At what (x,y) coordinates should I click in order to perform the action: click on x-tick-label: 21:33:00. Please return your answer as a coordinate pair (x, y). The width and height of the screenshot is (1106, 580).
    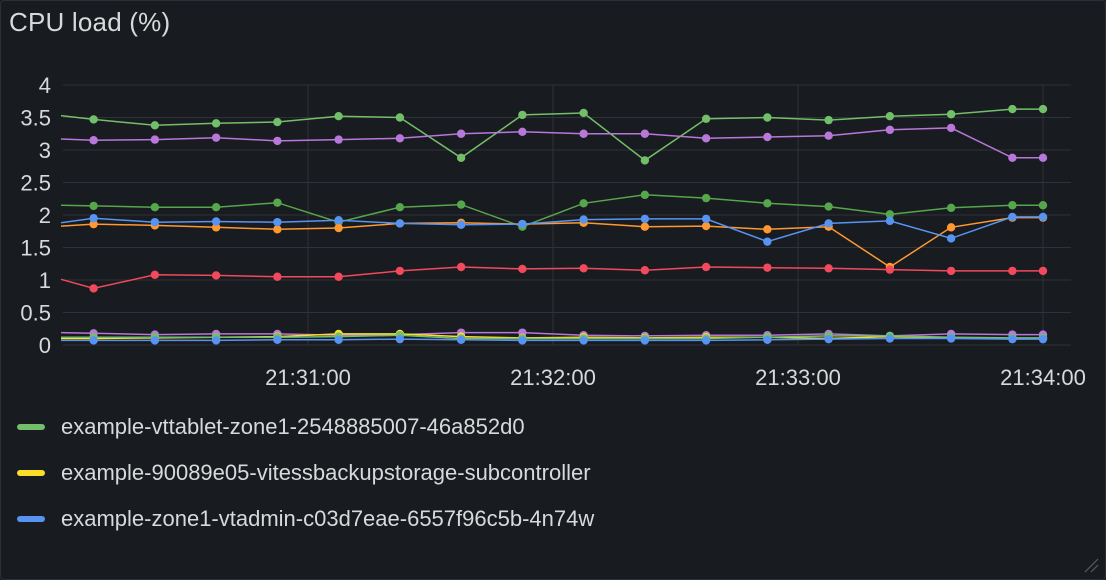
    Looking at the image, I should click on (798, 377).